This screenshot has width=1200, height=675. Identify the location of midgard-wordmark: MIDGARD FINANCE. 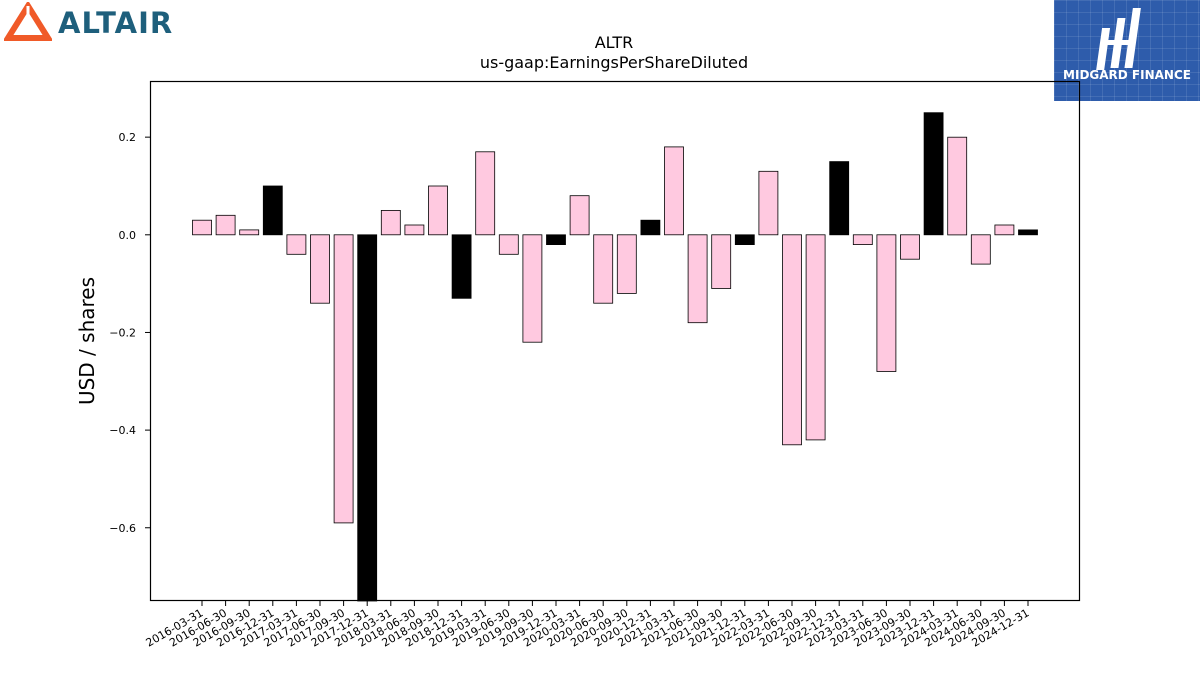
(1127, 75).